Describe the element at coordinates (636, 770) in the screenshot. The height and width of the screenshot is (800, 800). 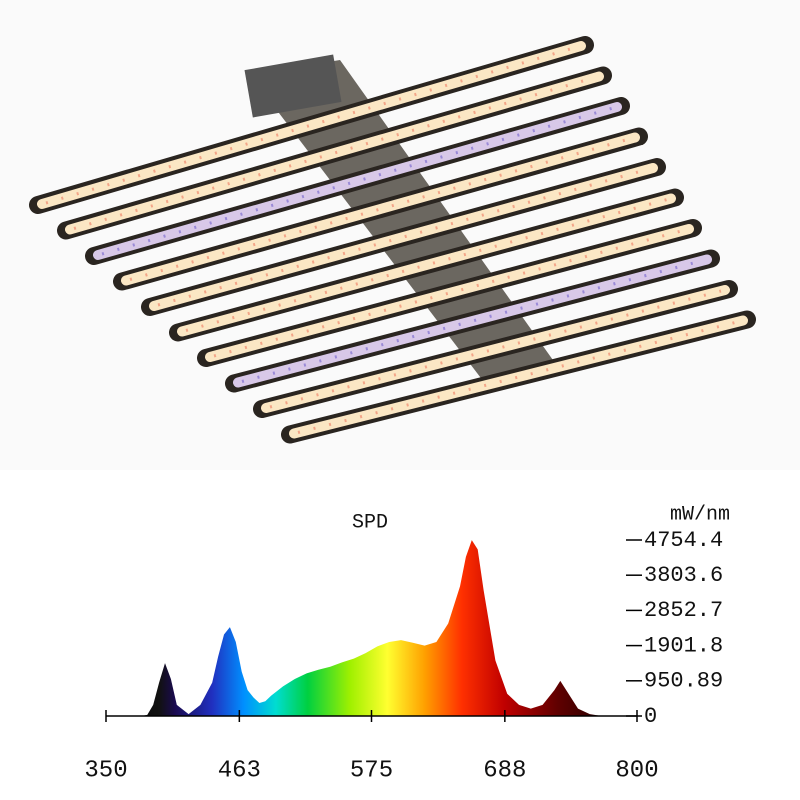
I see `x-tick-label: 800` at that location.